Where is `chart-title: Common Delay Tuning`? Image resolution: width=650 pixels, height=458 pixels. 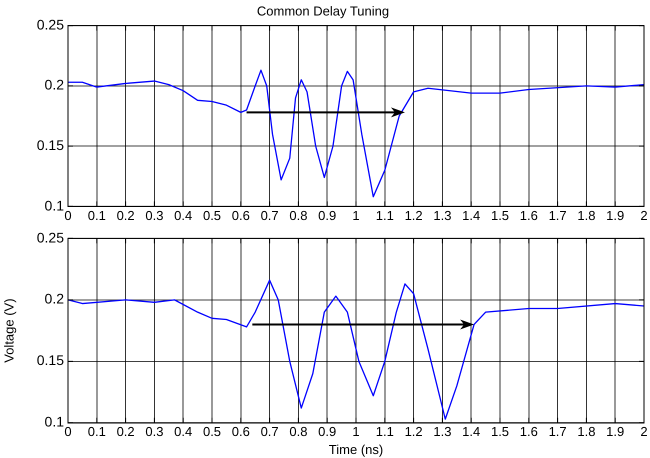
chart-title: Common Delay Tuning is located at coordinates (323, 10).